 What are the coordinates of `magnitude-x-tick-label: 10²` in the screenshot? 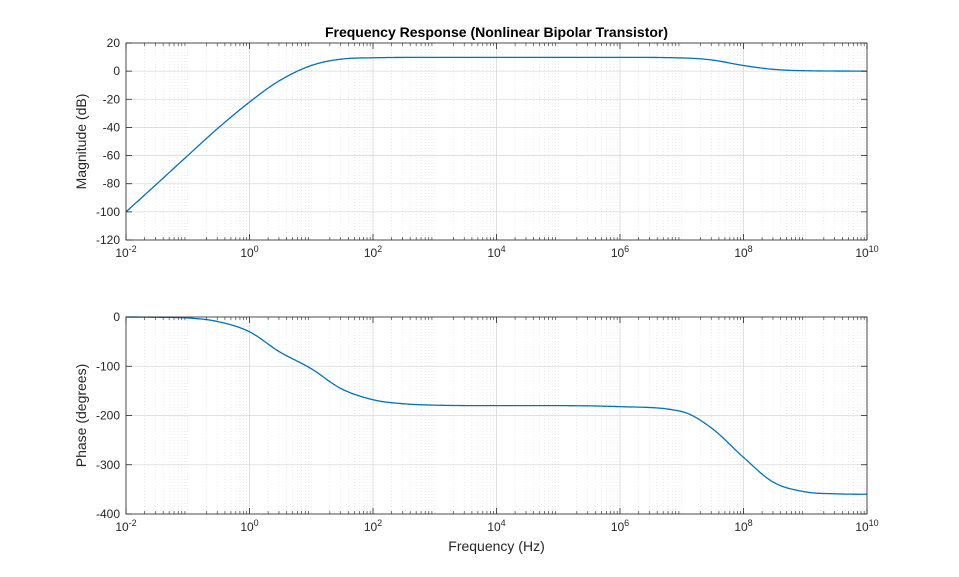 It's located at (373, 252).